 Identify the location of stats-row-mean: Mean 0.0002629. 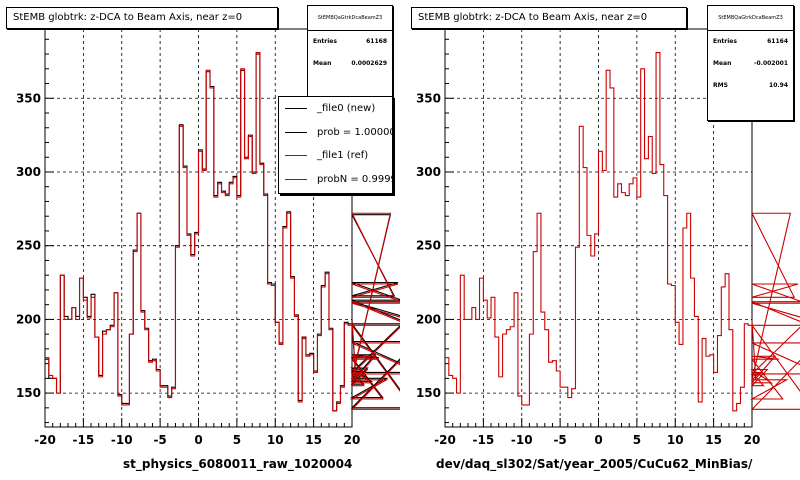
(350, 64).